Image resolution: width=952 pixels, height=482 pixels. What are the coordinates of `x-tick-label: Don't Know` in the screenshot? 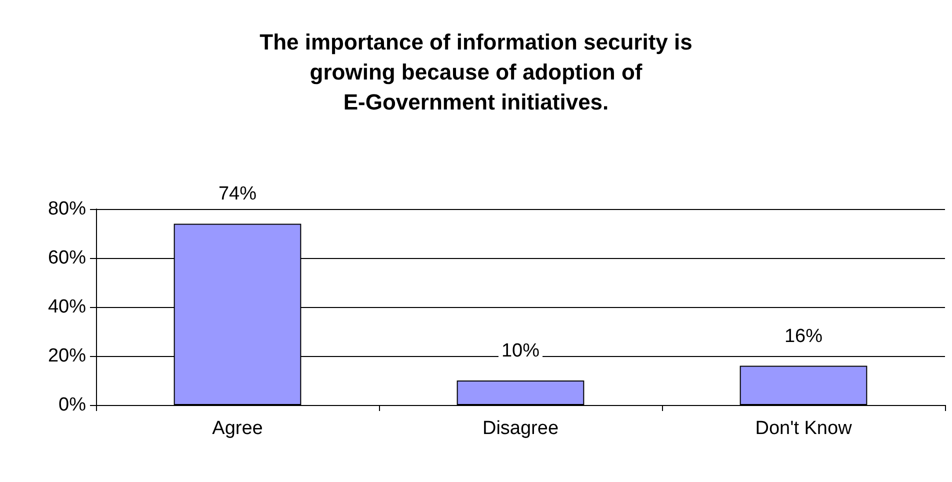 It's located at (803, 428).